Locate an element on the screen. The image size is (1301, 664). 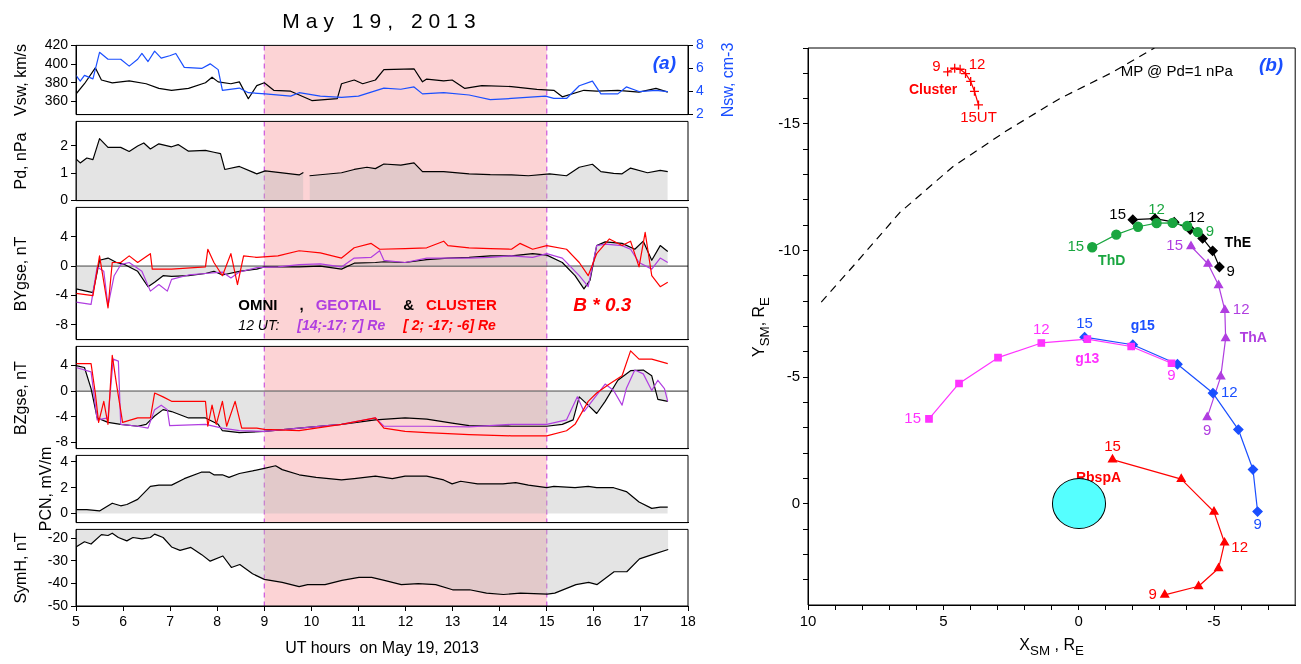
annotation: & is located at coordinates (409, 304).